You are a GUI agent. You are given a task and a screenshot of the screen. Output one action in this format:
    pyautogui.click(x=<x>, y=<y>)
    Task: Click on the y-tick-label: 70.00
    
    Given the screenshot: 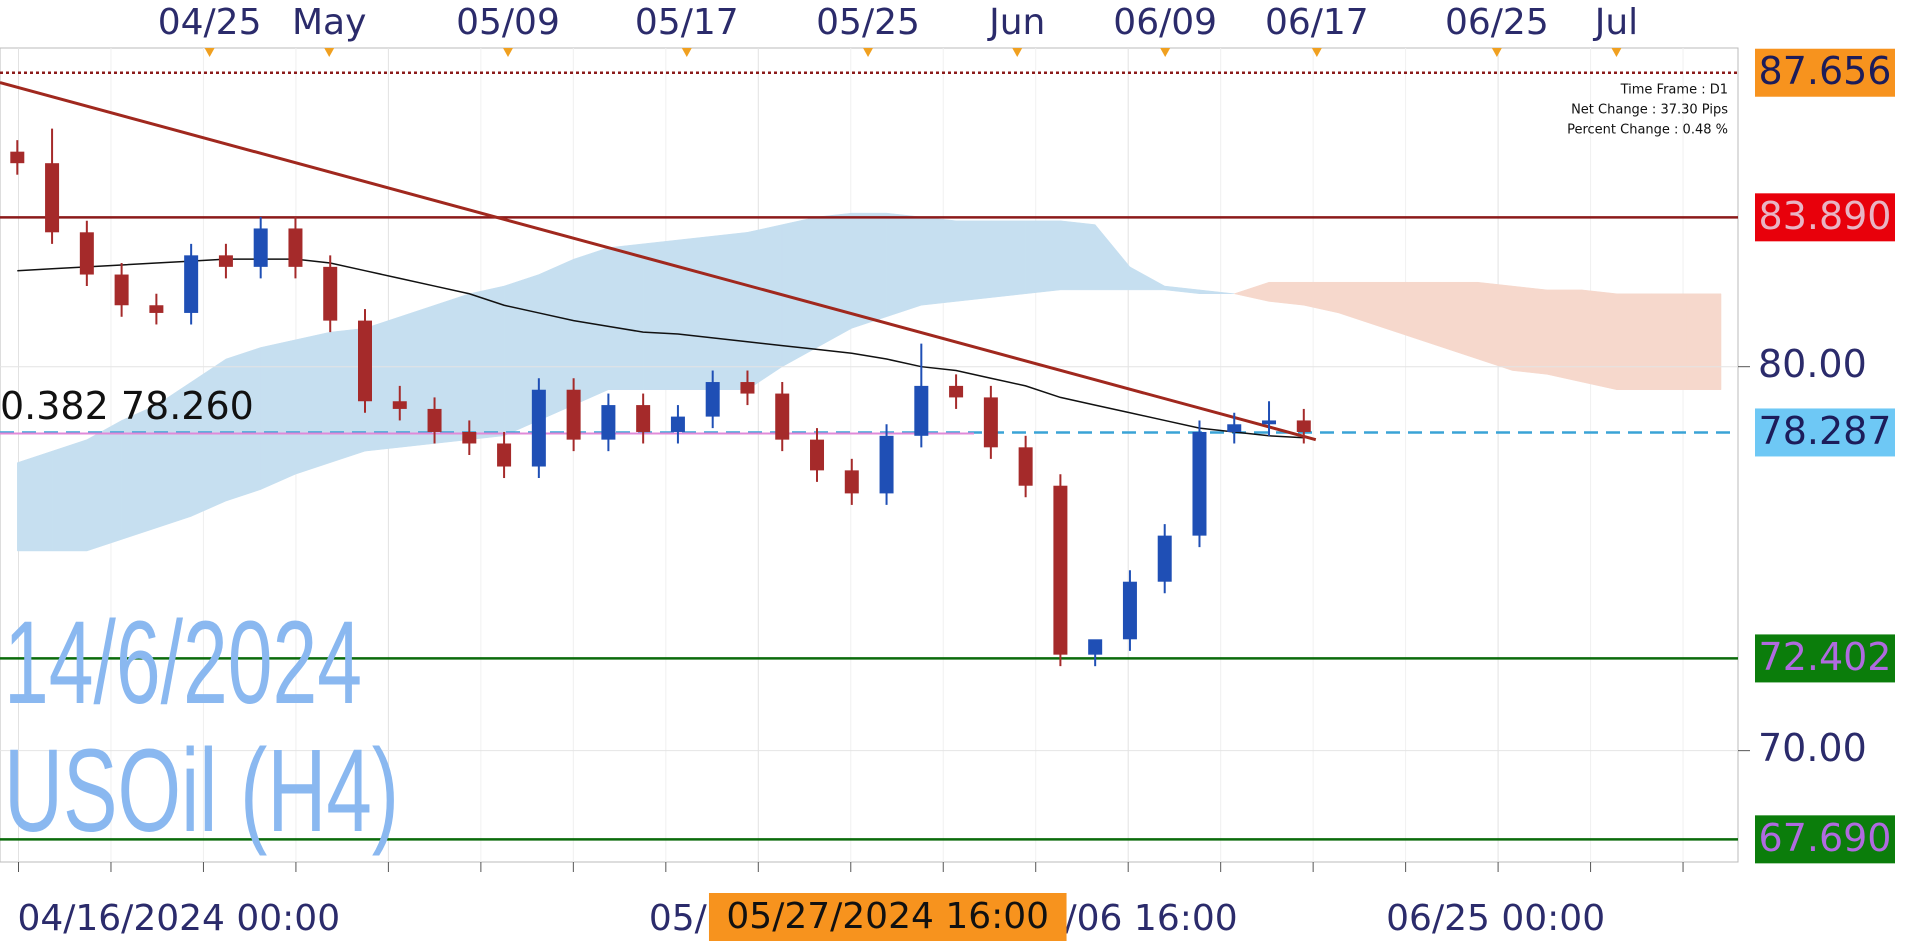 What is the action you would take?
    pyautogui.click(x=1812, y=748)
    